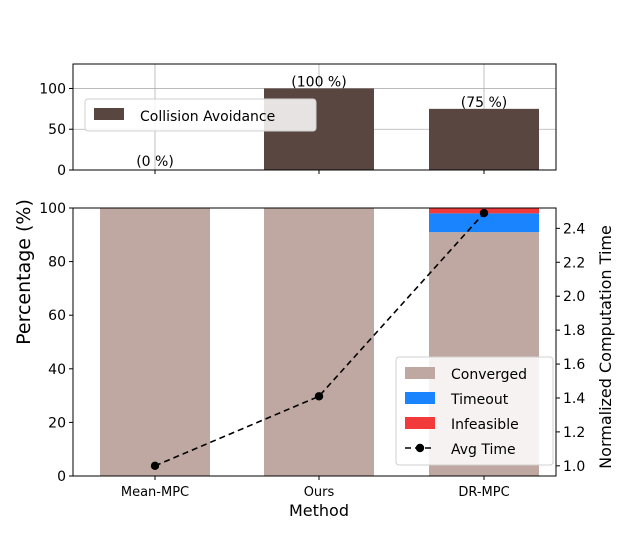  What do you see at coordinates (479, 400) in the screenshot?
I see `timeout-legend-label: Timeout` at bounding box center [479, 400].